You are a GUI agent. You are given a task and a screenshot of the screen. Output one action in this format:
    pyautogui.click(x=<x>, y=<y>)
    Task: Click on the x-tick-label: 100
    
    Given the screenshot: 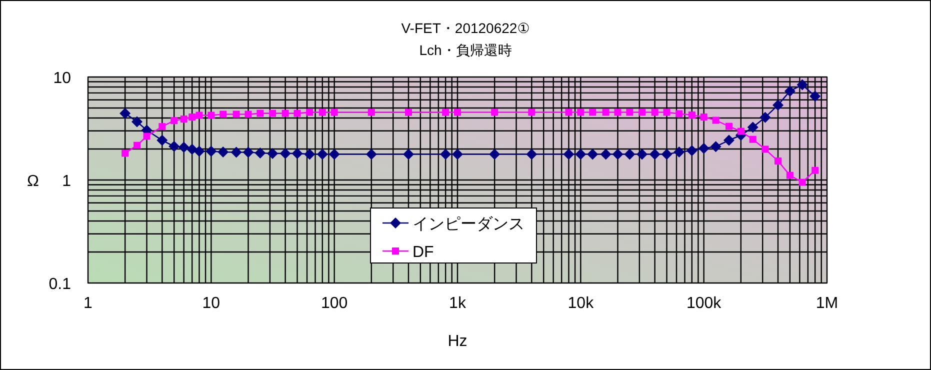 What is the action you would take?
    pyautogui.click(x=334, y=303)
    